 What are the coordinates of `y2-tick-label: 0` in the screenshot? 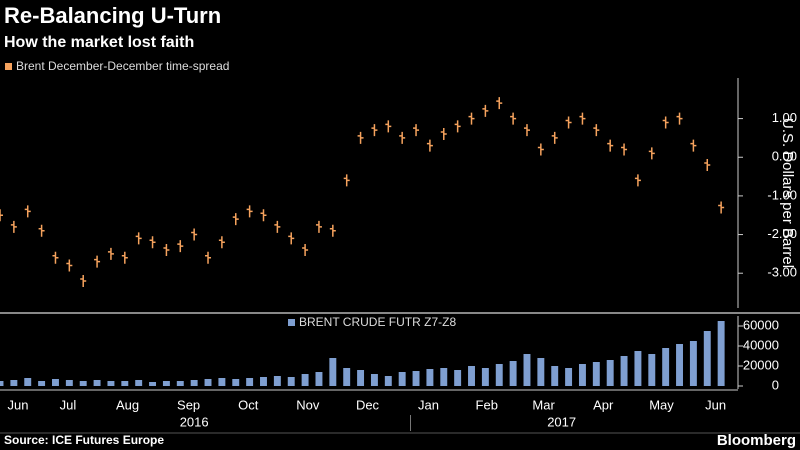 It's located at (775, 384).